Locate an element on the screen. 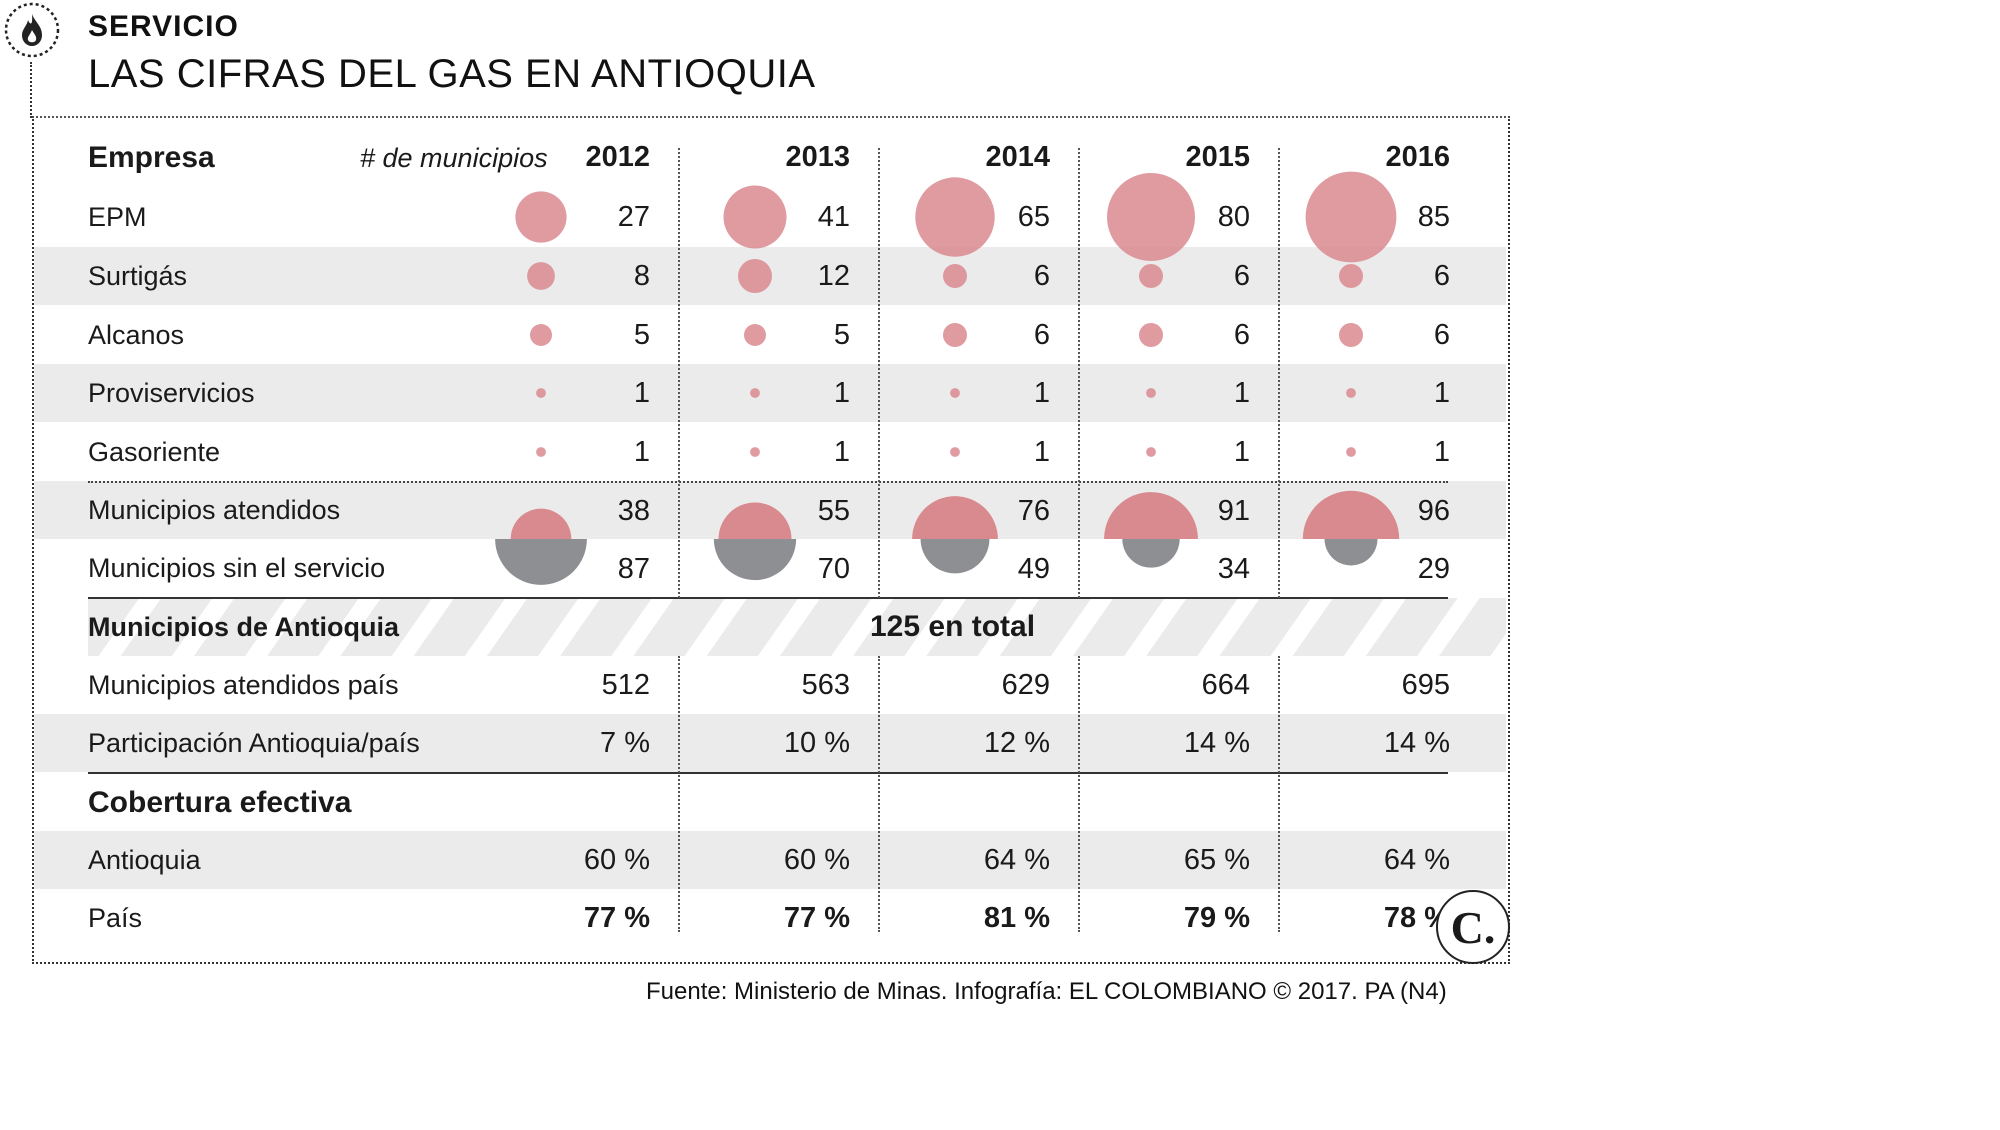  header-municipios: # de municipios is located at coordinates (454, 158).